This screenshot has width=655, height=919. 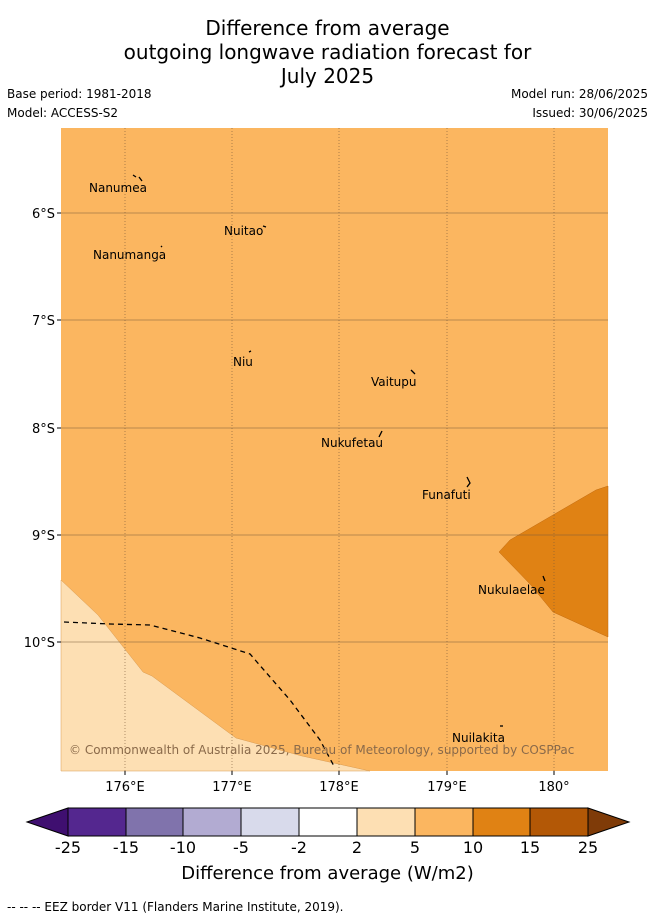 What do you see at coordinates (553, 787) in the screenshot?
I see `x-tick-180: 180°` at bounding box center [553, 787].